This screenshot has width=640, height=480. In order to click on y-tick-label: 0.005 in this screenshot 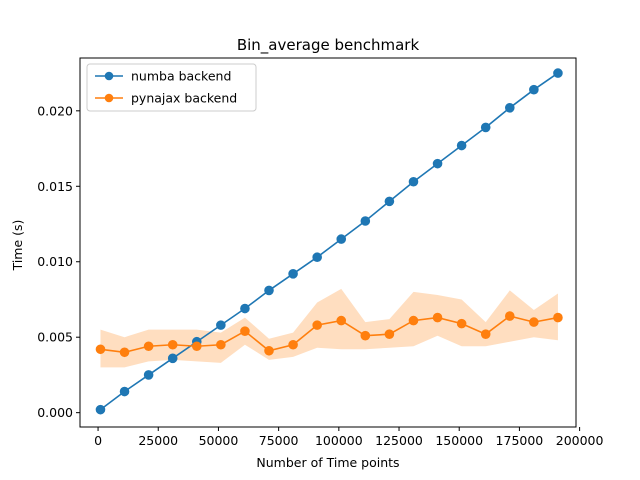, I will do `click(55, 337)`.